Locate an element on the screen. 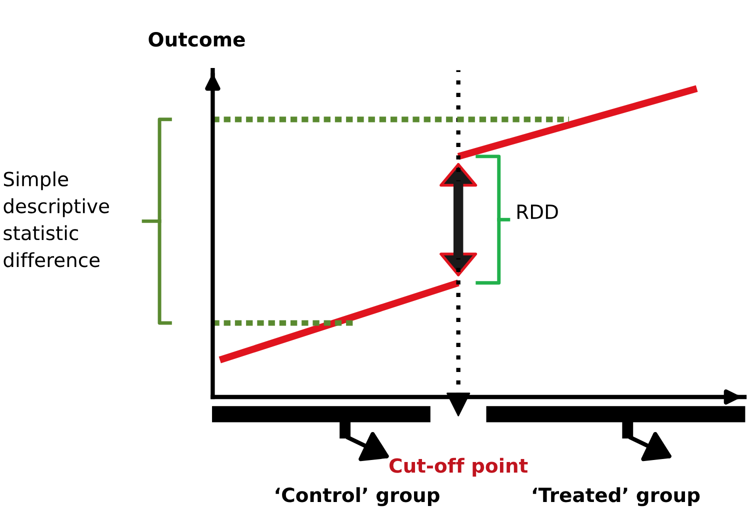  text: ‘Control’ group is located at coordinates (358, 496).